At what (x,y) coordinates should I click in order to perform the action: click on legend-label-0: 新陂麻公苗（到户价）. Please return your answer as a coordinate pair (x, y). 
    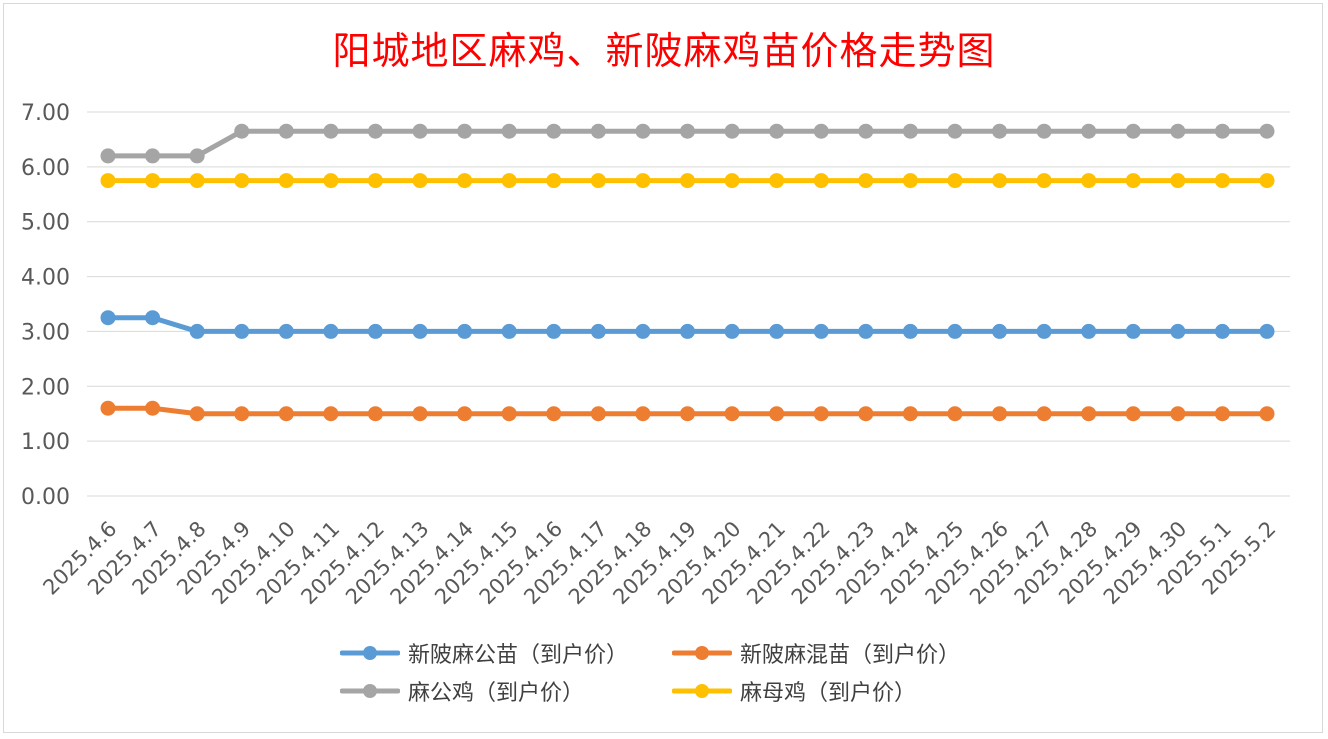
    Looking at the image, I should click on (518, 655).